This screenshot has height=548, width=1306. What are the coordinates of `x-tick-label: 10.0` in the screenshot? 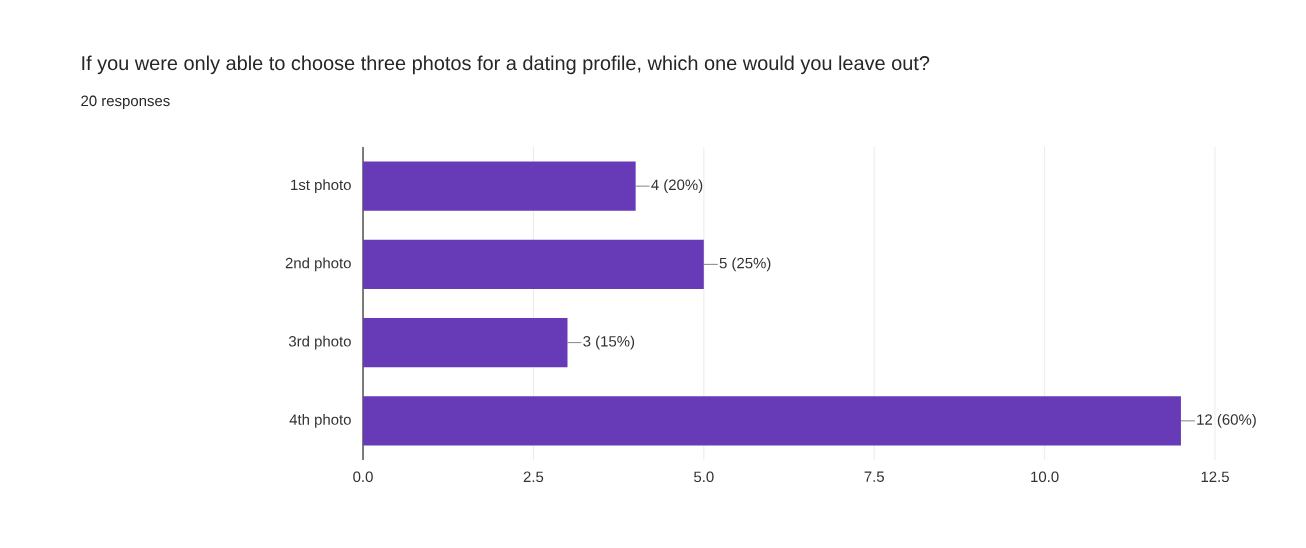 It's located at (1045, 477).